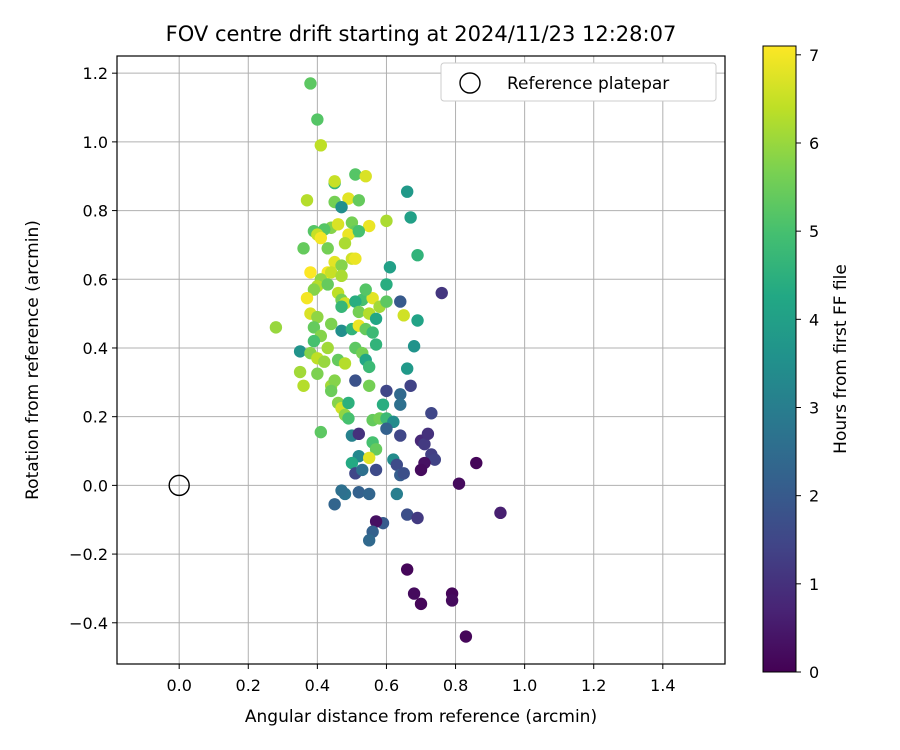 The image size is (900, 750). Describe the element at coordinates (524, 685) in the screenshot. I see `x-tick-label: 1.0` at that location.